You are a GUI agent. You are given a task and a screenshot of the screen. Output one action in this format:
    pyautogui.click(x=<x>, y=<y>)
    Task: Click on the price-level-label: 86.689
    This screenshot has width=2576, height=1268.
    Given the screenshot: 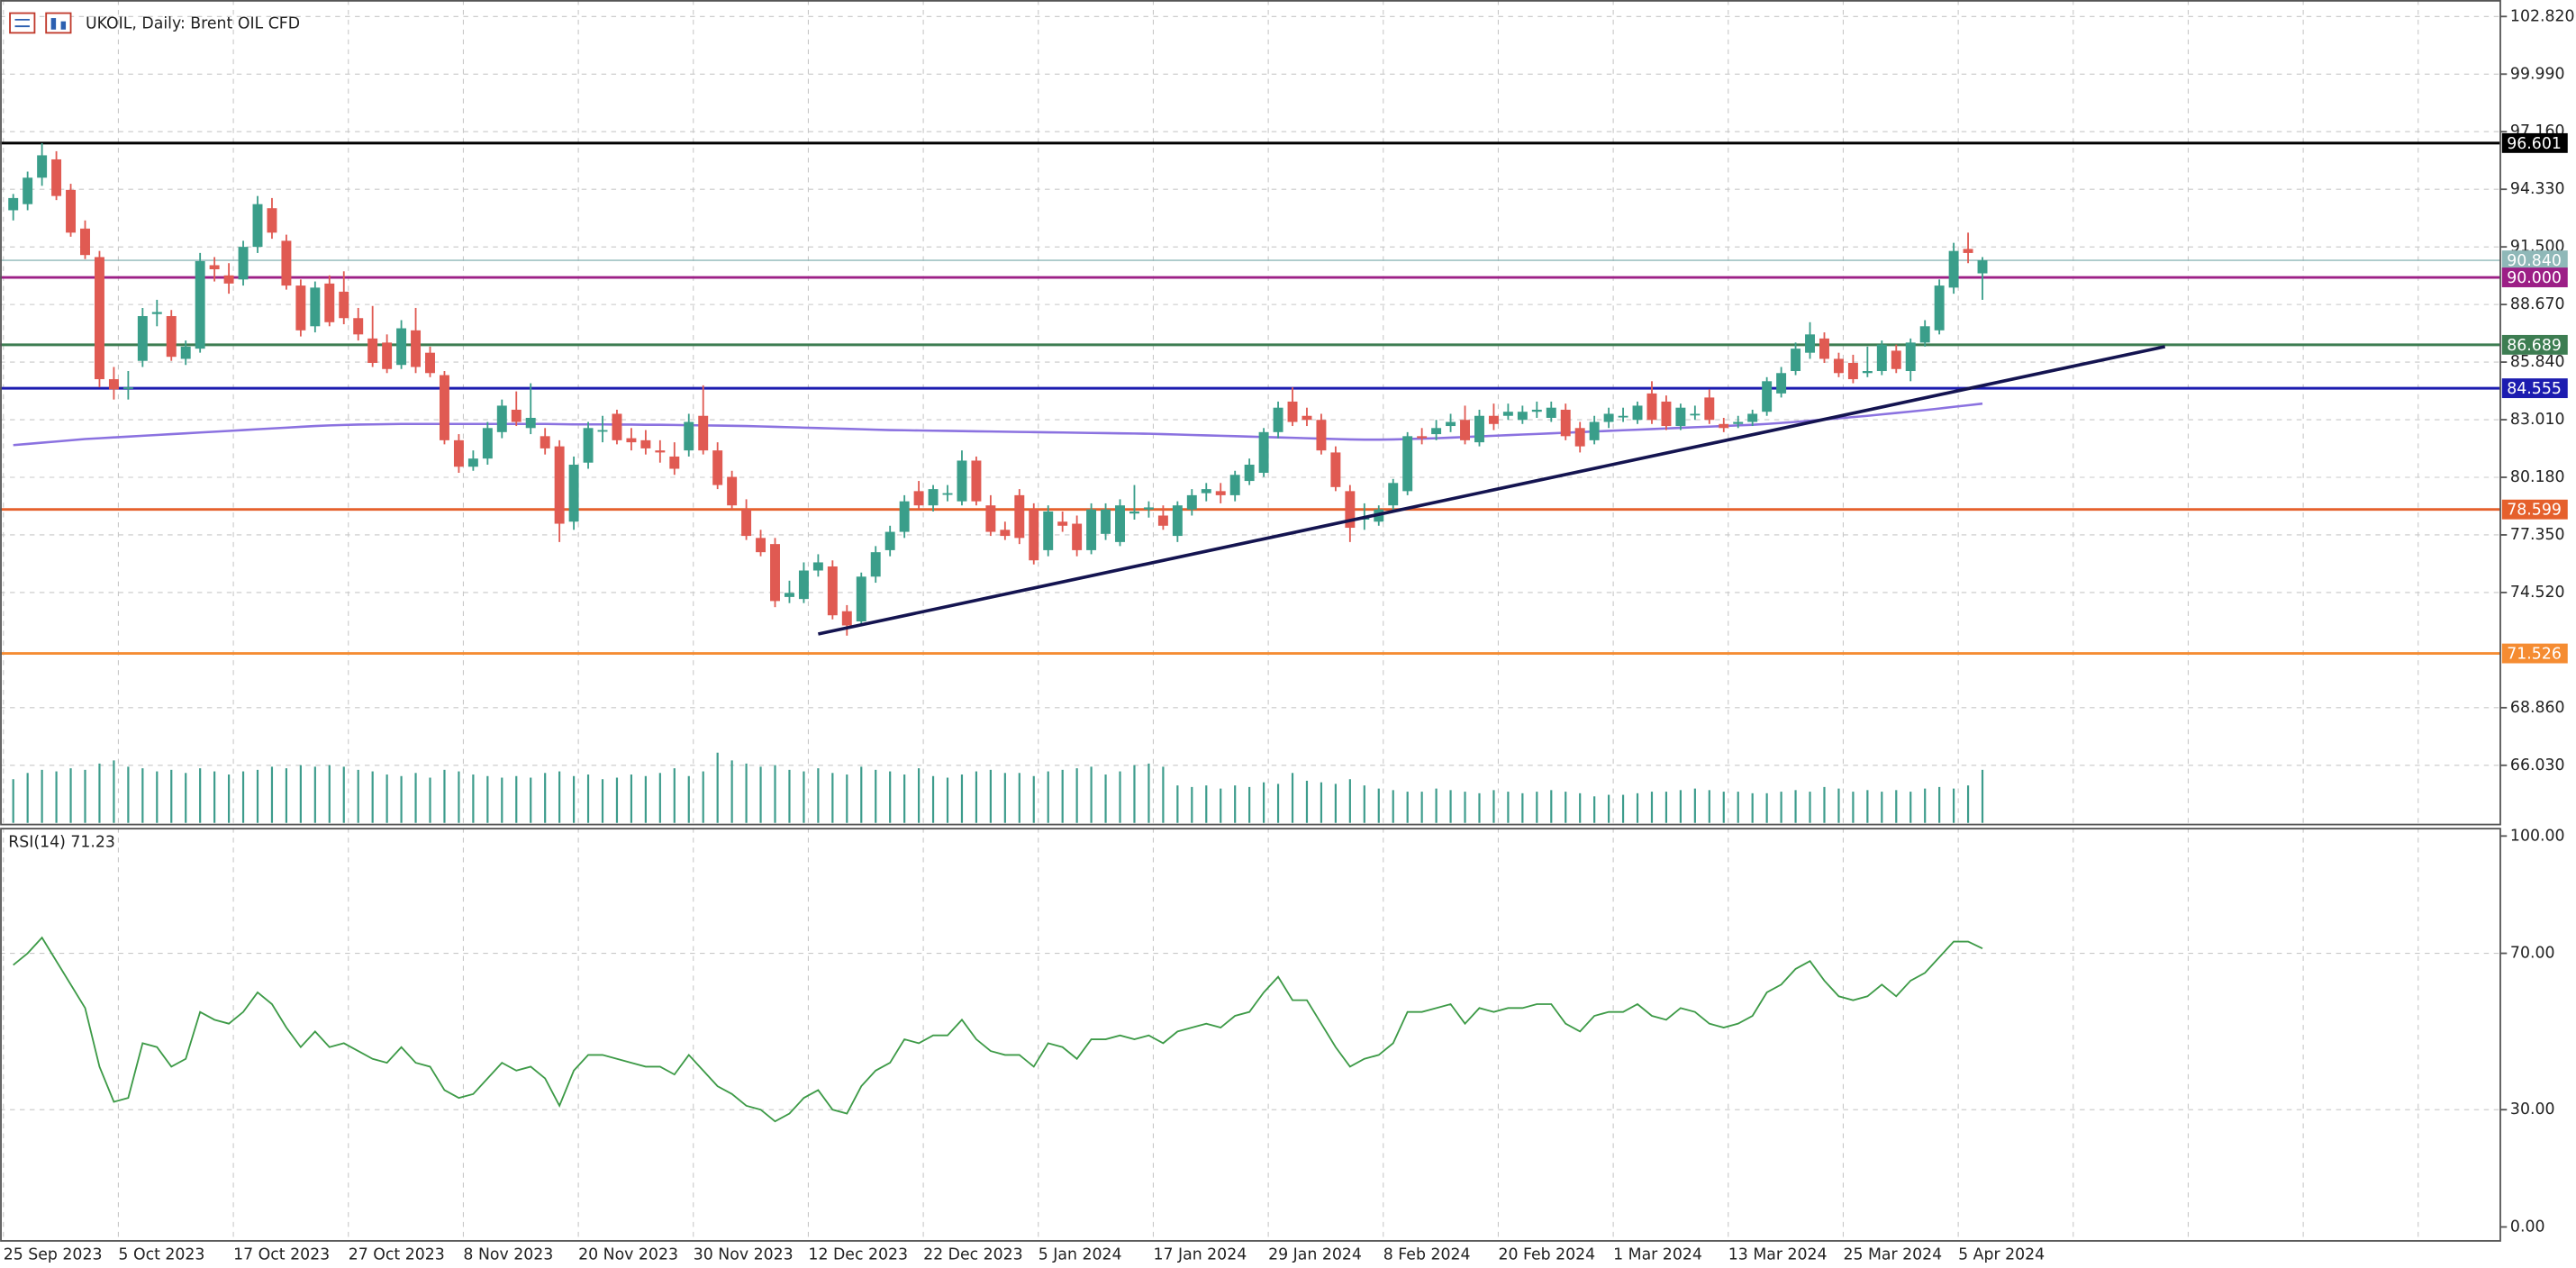 What is the action you would take?
    pyautogui.click(x=2534, y=346)
    